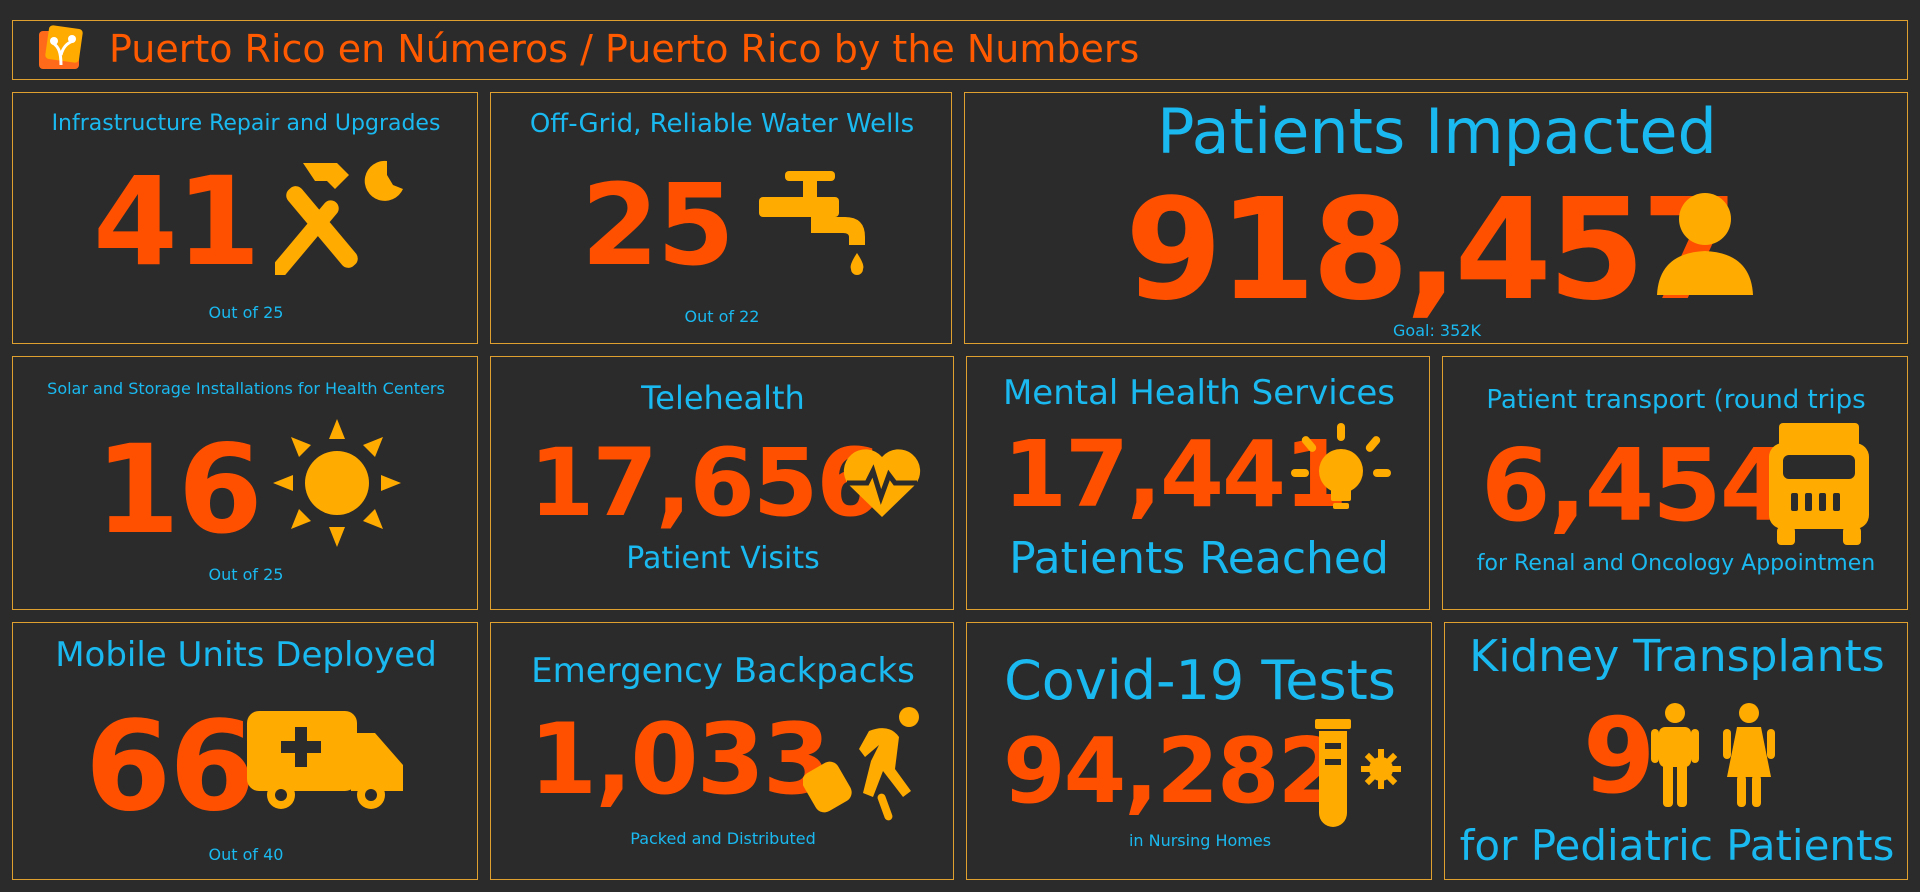 This screenshot has height=892, width=1920. I want to click on tile-telehealth: Telehealth 17,656 Patient Visits, so click(722, 483).